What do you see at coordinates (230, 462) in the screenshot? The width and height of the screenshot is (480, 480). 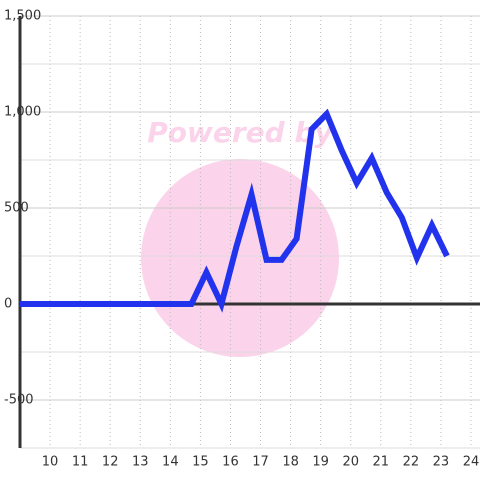 I see `x-tick-label: 16` at bounding box center [230, 462].